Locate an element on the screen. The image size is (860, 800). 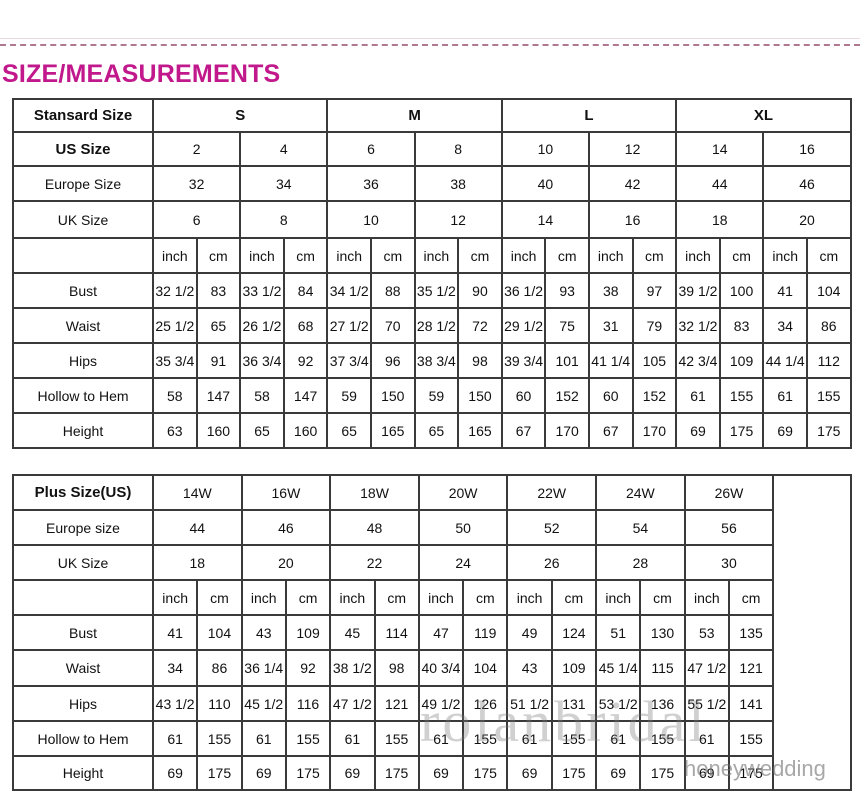
size-cell: L is located at coordinates (589, 115).